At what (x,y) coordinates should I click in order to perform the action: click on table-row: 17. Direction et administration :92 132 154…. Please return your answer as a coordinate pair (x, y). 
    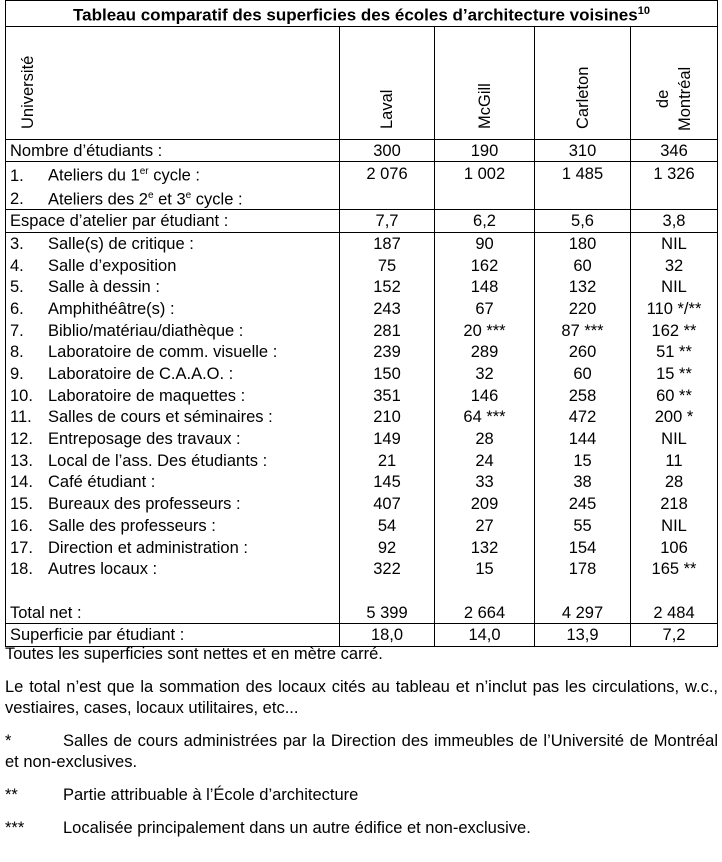
    Looking at the image, I should click on (361, 547).